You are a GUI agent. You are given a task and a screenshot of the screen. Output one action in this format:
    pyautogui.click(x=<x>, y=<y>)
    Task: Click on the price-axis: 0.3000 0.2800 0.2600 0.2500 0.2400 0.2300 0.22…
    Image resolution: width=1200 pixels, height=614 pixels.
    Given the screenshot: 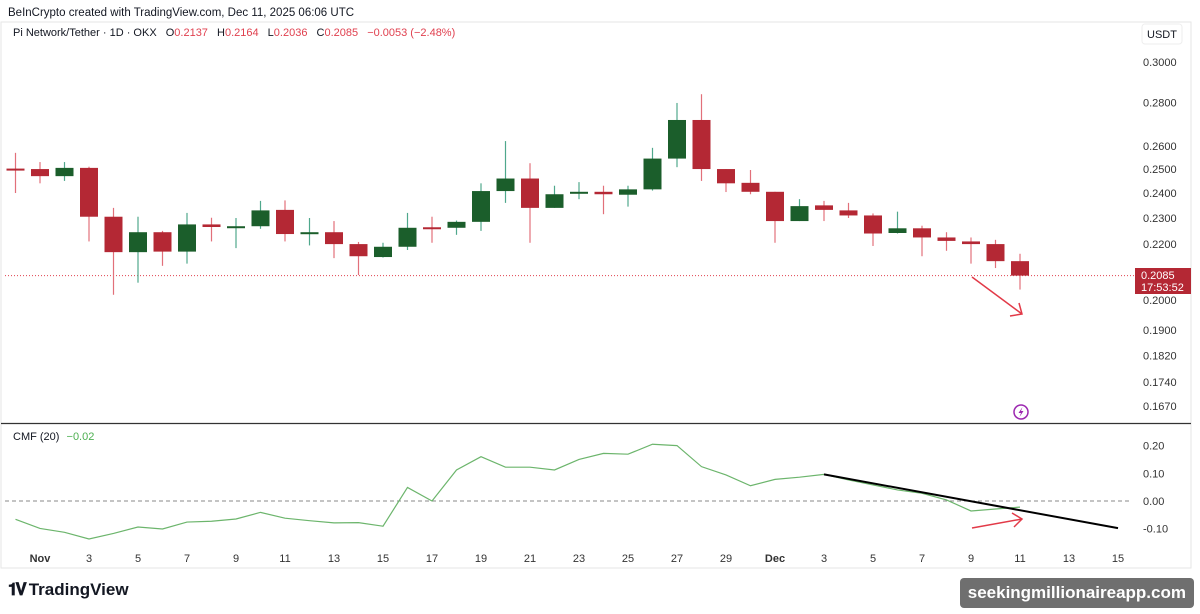 What is the action you would take?
    pyautogui.click(x=1160, y=235)
    